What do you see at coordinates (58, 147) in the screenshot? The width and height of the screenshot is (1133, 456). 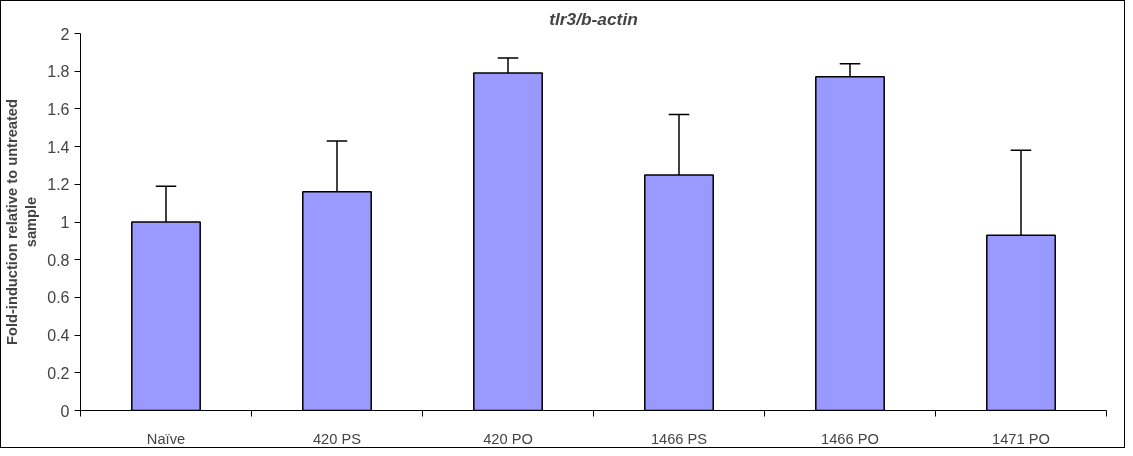 I see `y-tick-label: 1.4` at bounding box center [58, 147].